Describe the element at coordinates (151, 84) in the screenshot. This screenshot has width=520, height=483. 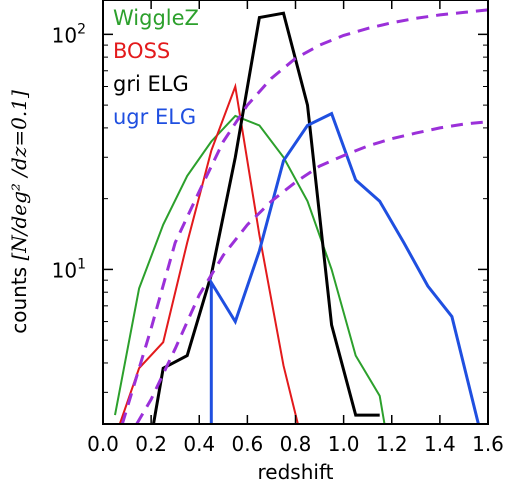
I see `legend-entry-gri-elg: gri ELG` at that location.